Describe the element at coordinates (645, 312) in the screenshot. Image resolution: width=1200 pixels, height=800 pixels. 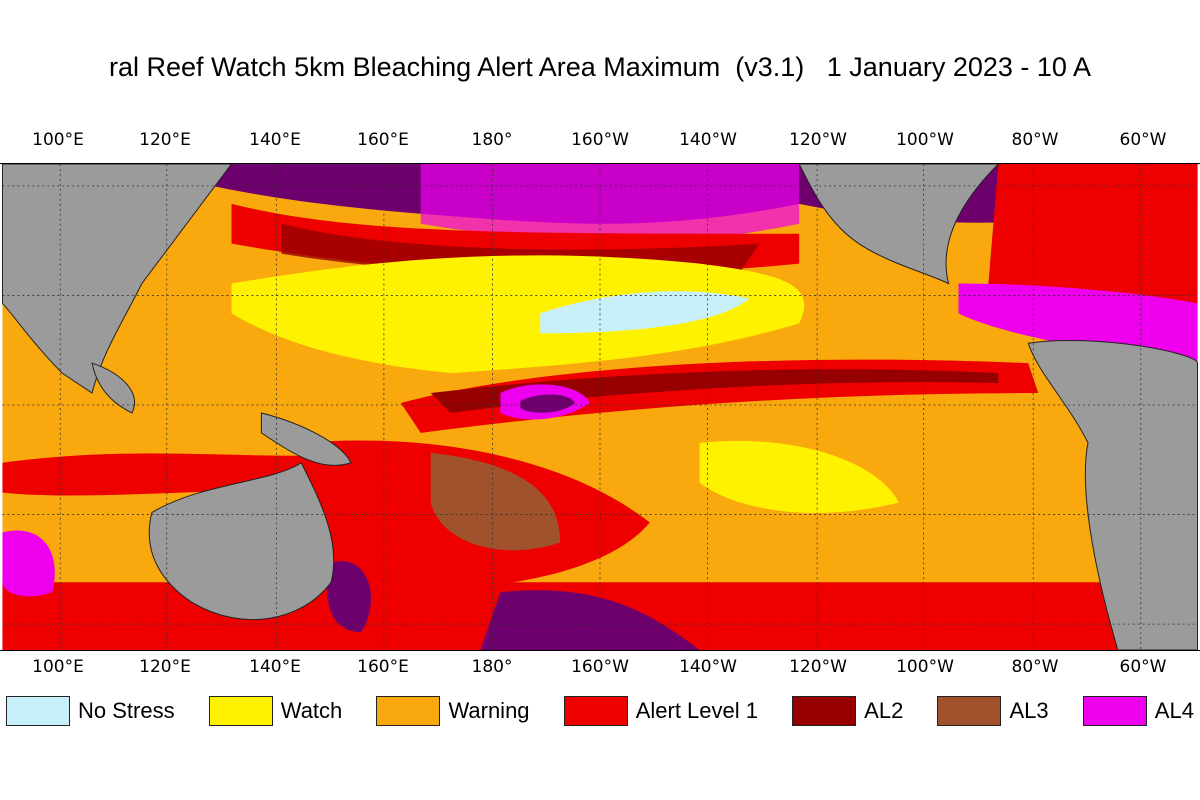
I see `no-stress-region` at that location.